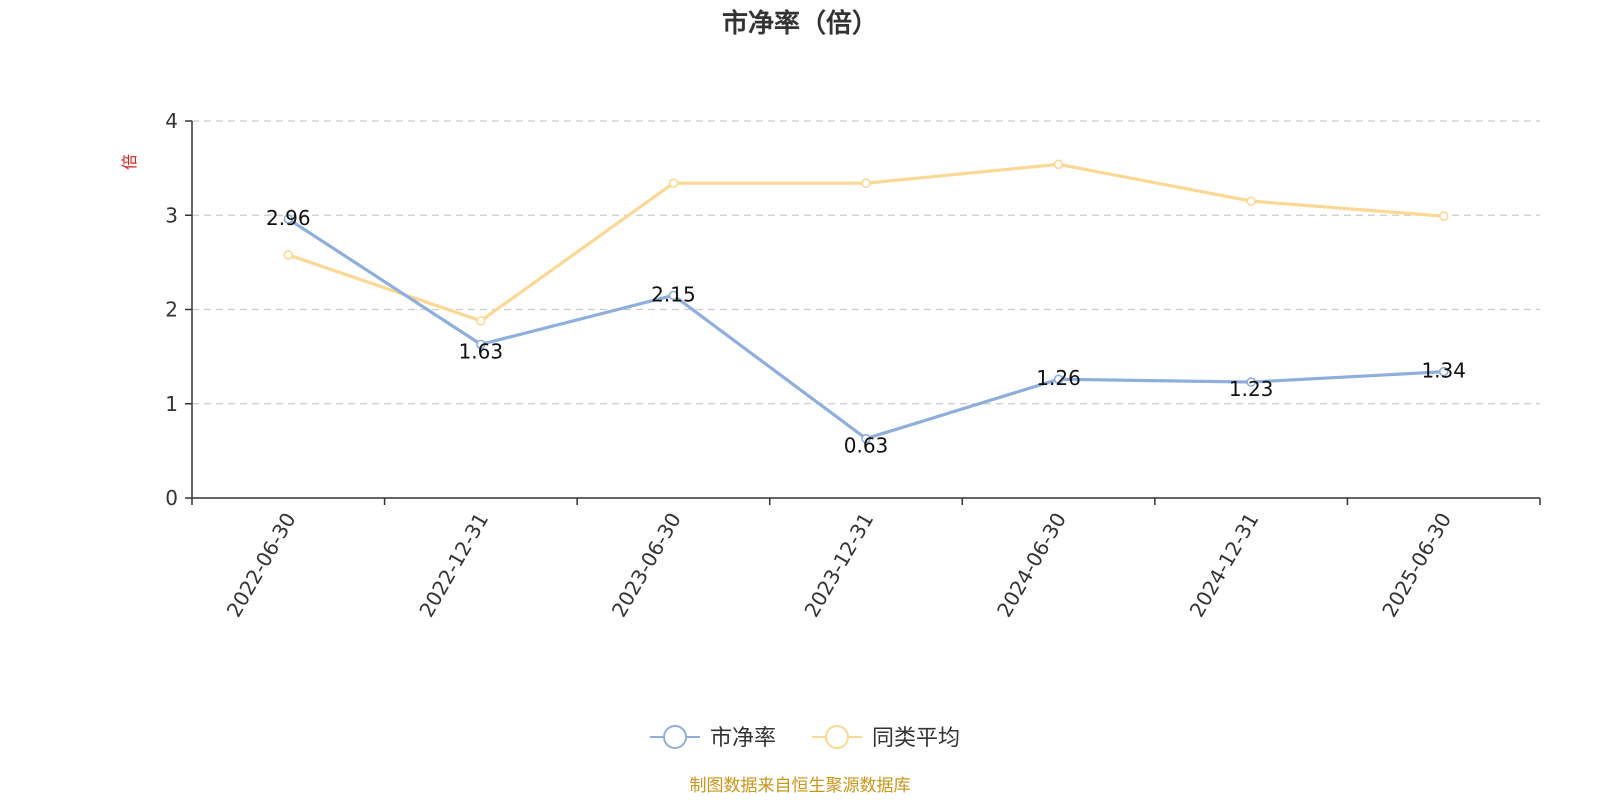 This screenshot has width=1600, height=800. Describe the element at coordinates (171, 121) in the screenshot. I see `y-tick-label: 4` at that location.